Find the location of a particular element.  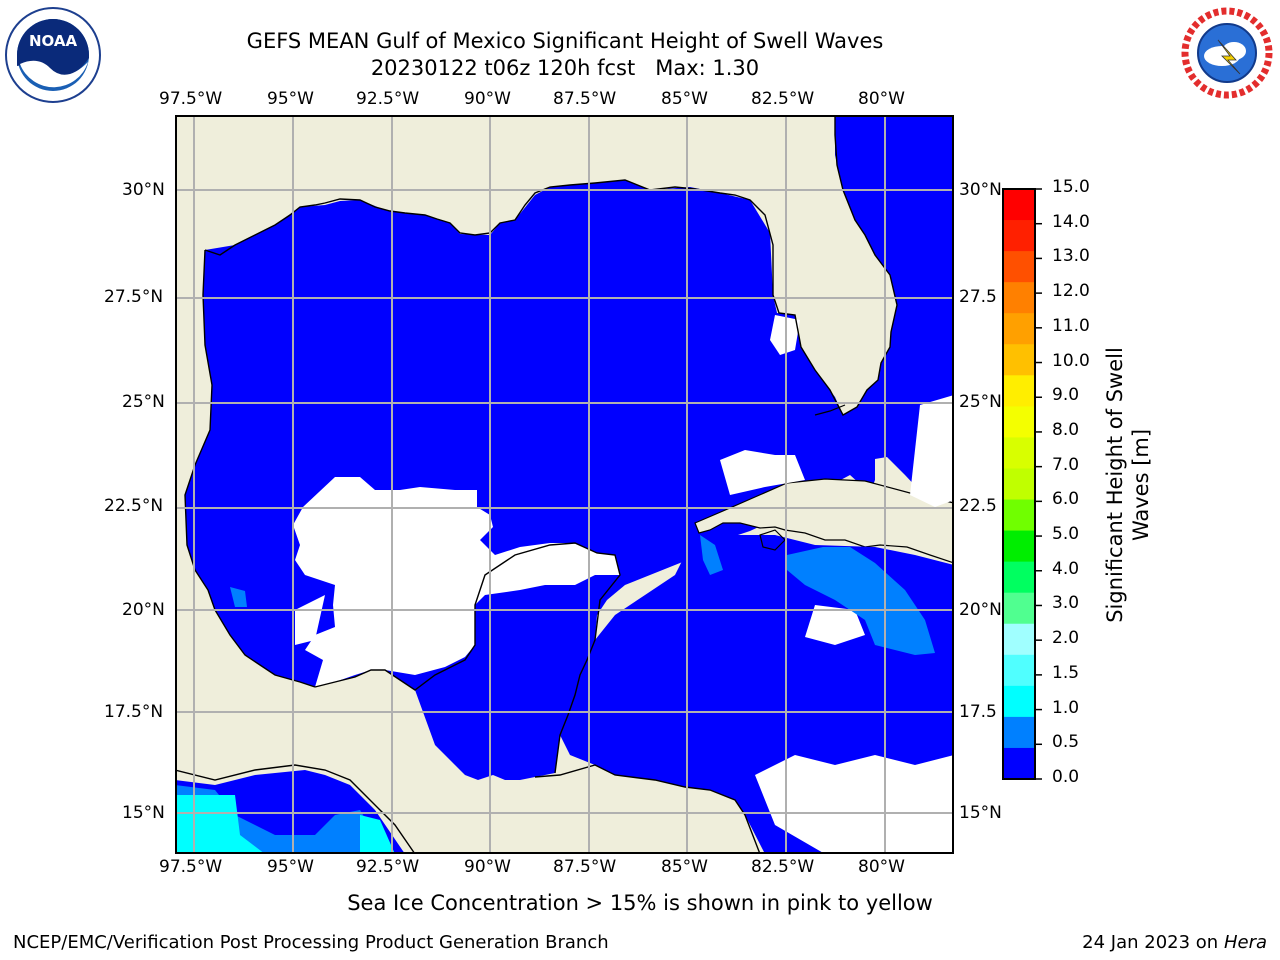

swell-patch-yucatan-channel is located at coordinates (711, 555).